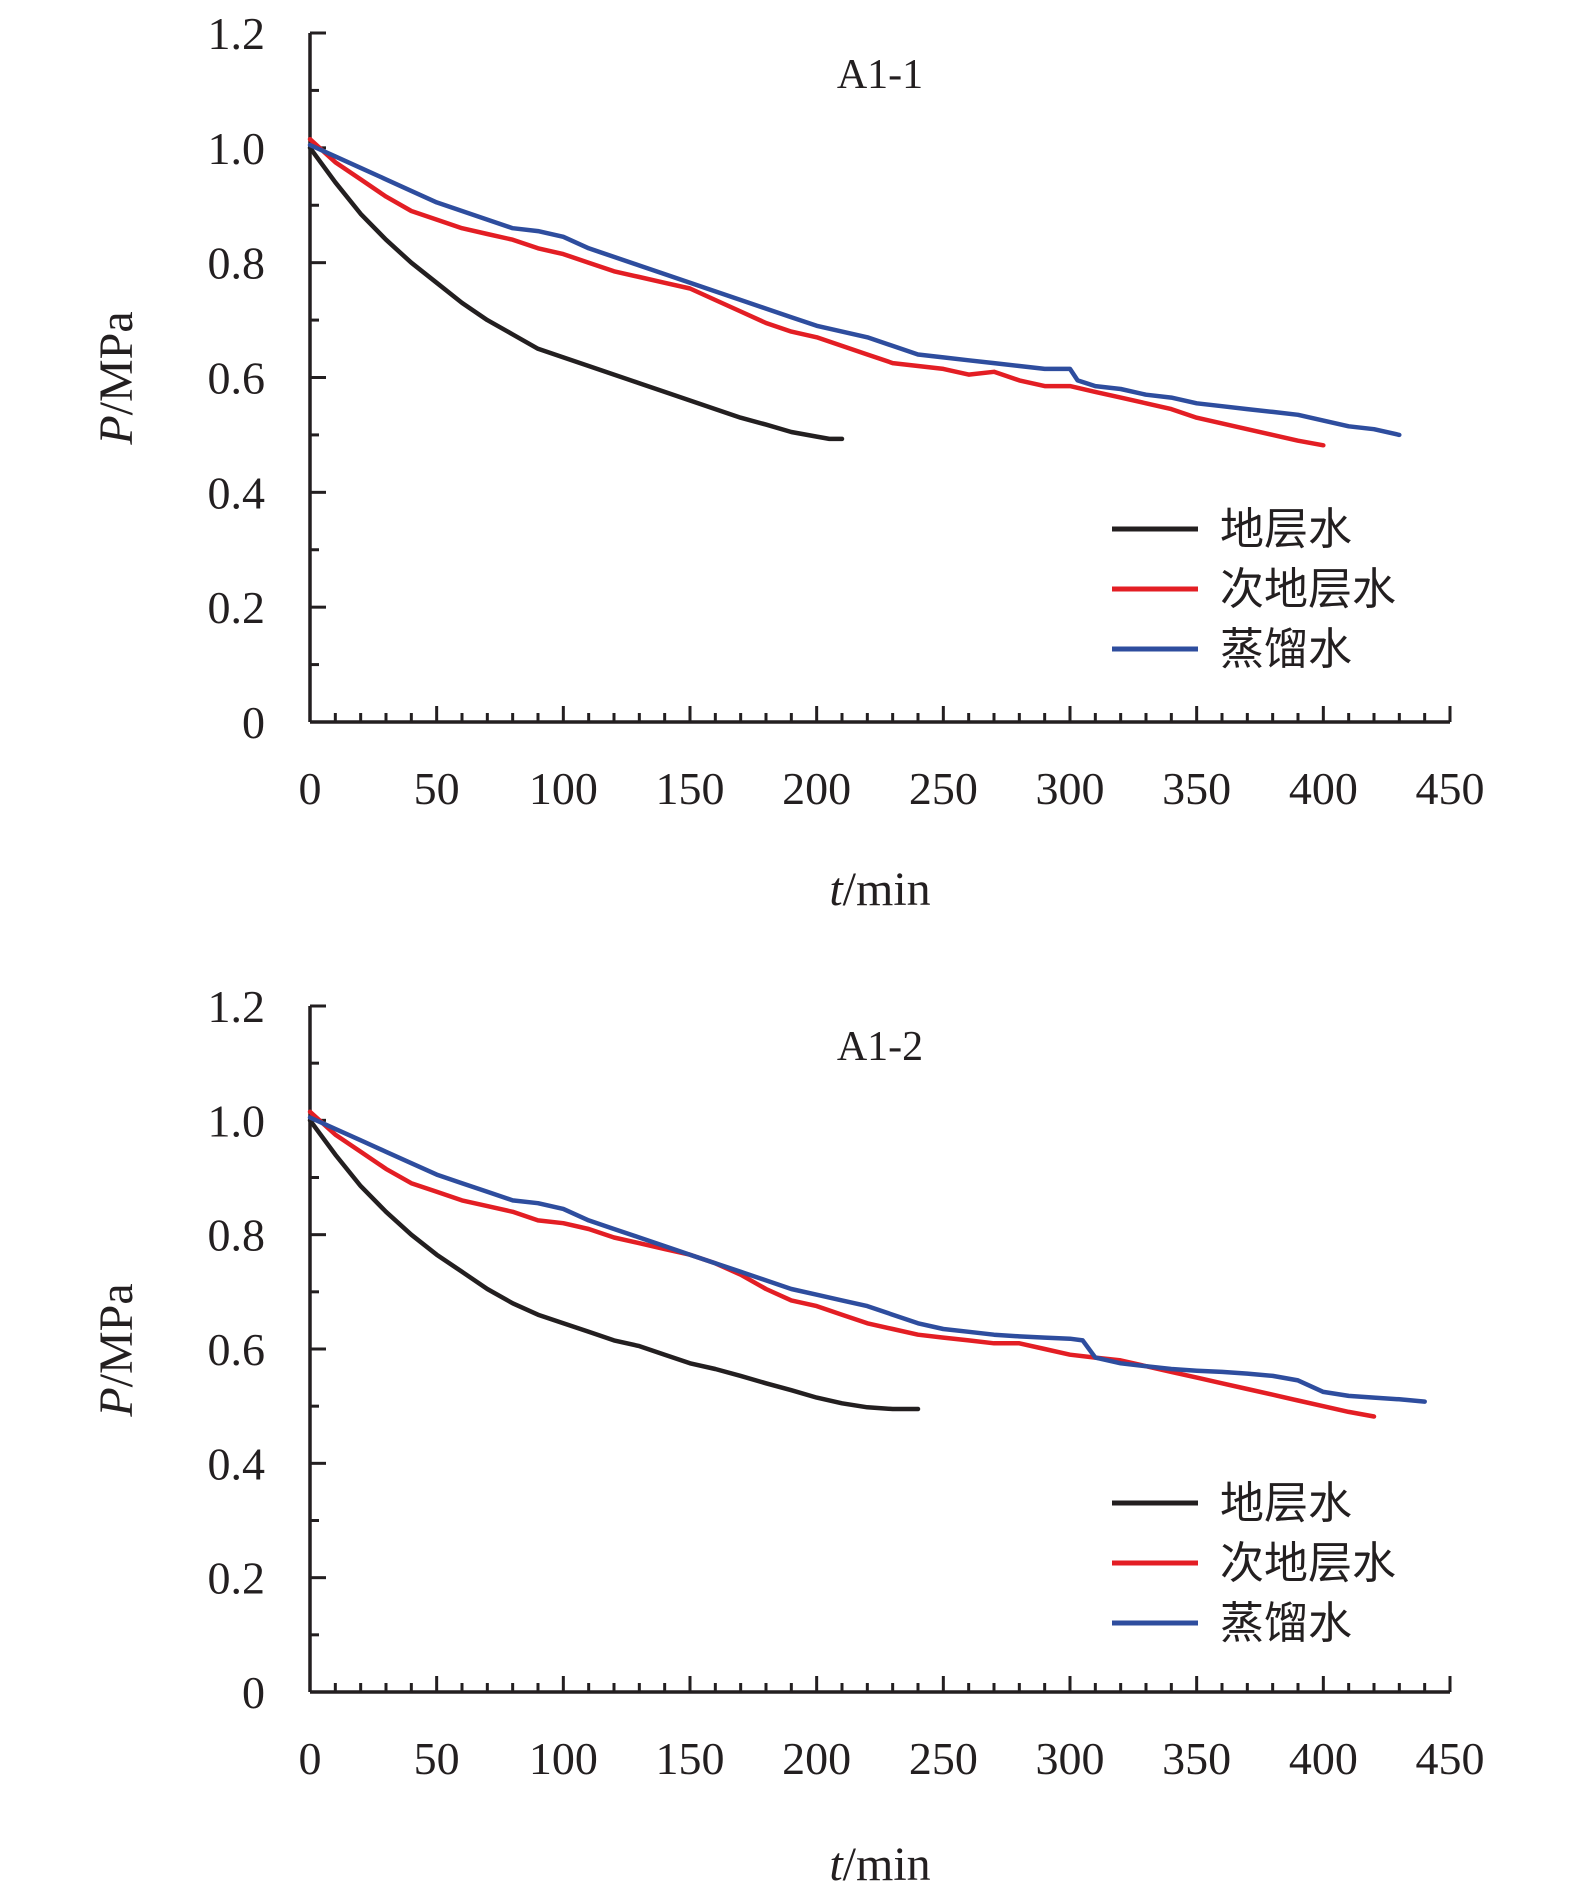 The height and width of the screenshot is (1900, 1575). Describe the element at coordinates (880, 75) in the screenshot. I see `chart-title: A1-1` at that location.